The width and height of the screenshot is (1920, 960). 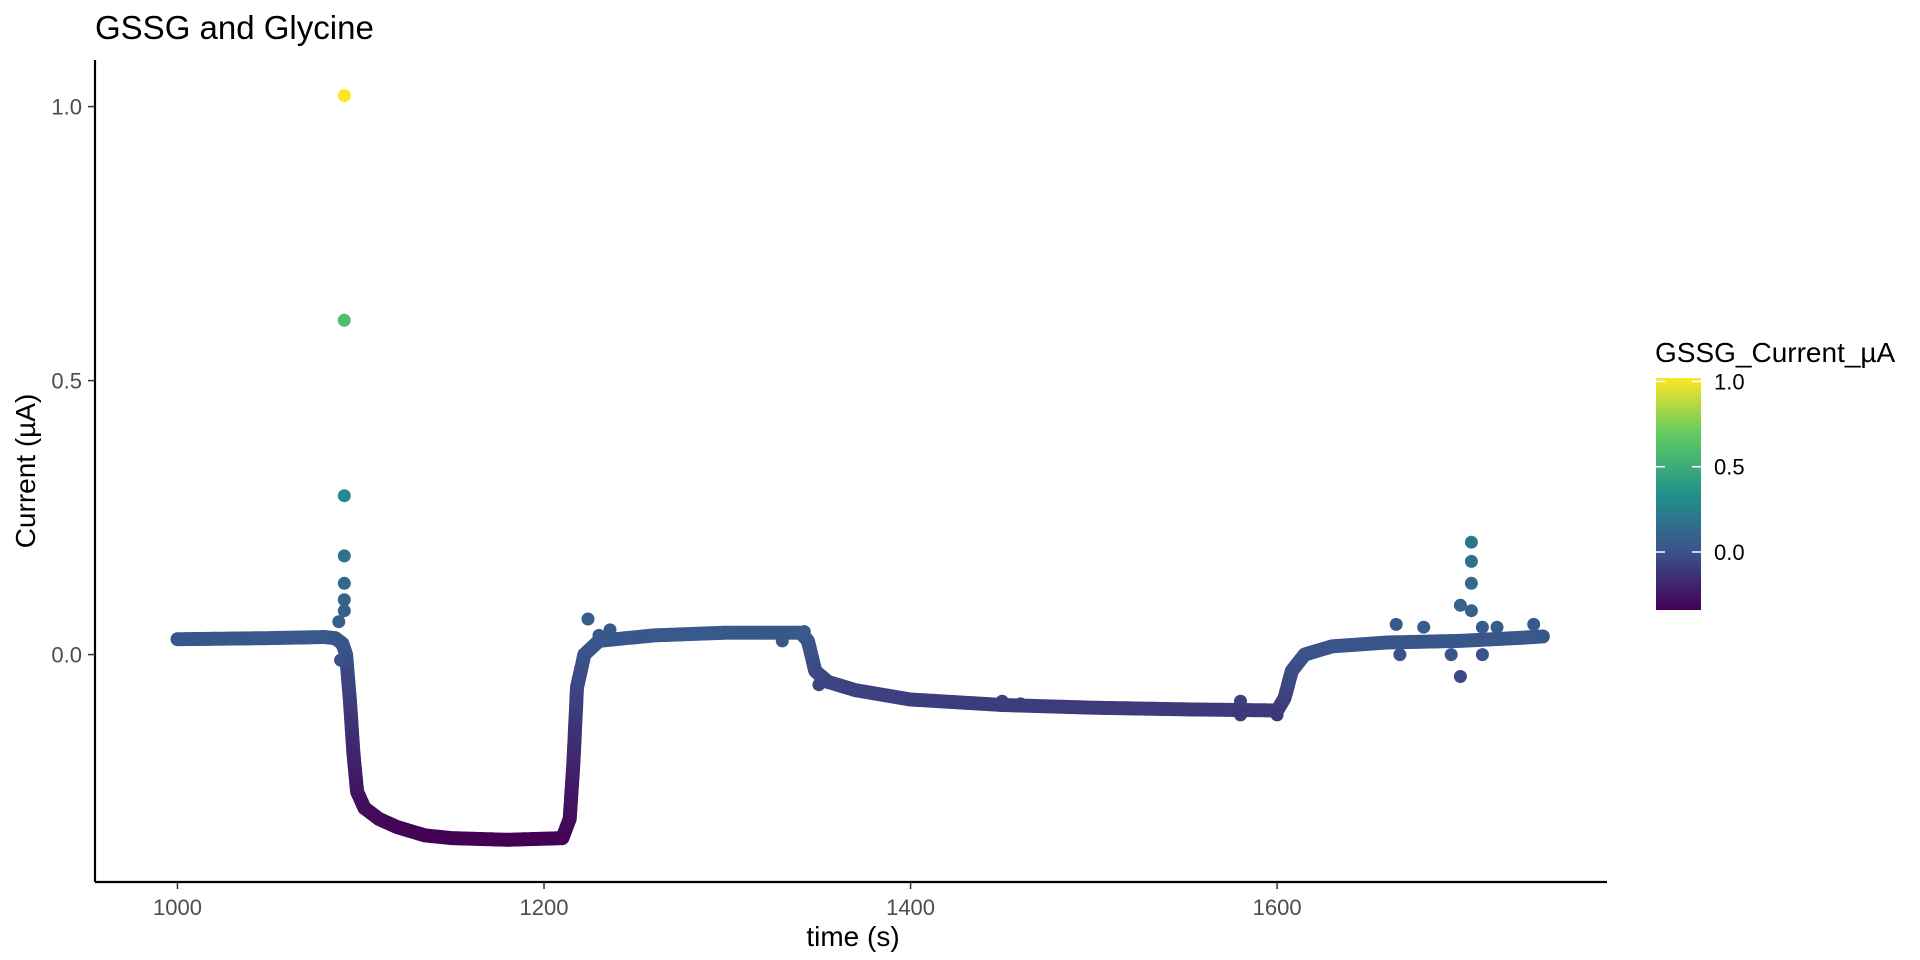 I want to click on x-tick-label: 1200, so click(x=544, y=907).